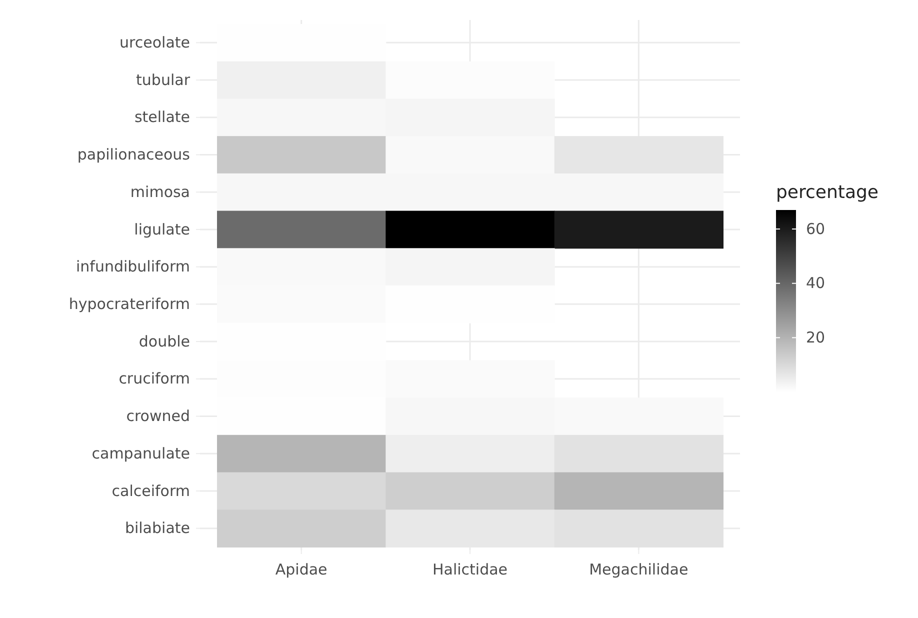 Image resolution: width=918 pixels, height=618 pixels. I want to click on color-bar-title: percentage, so click(827, 192).